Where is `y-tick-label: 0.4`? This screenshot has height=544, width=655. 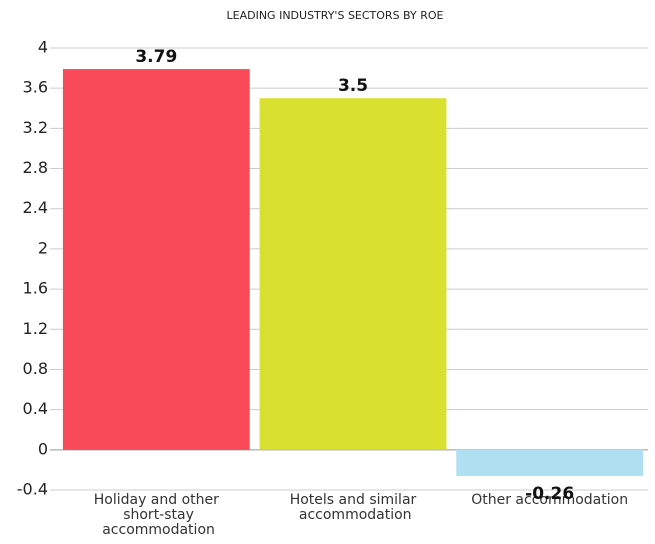 y-tick-label: 0.4 is located at coordinates (35, 408).